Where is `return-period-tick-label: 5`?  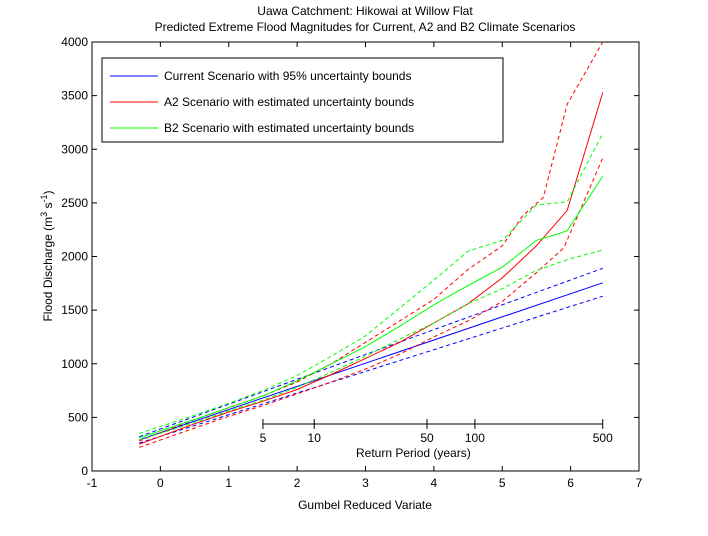
return-period-tick-label: 5 is located at coordinates (263, 438).